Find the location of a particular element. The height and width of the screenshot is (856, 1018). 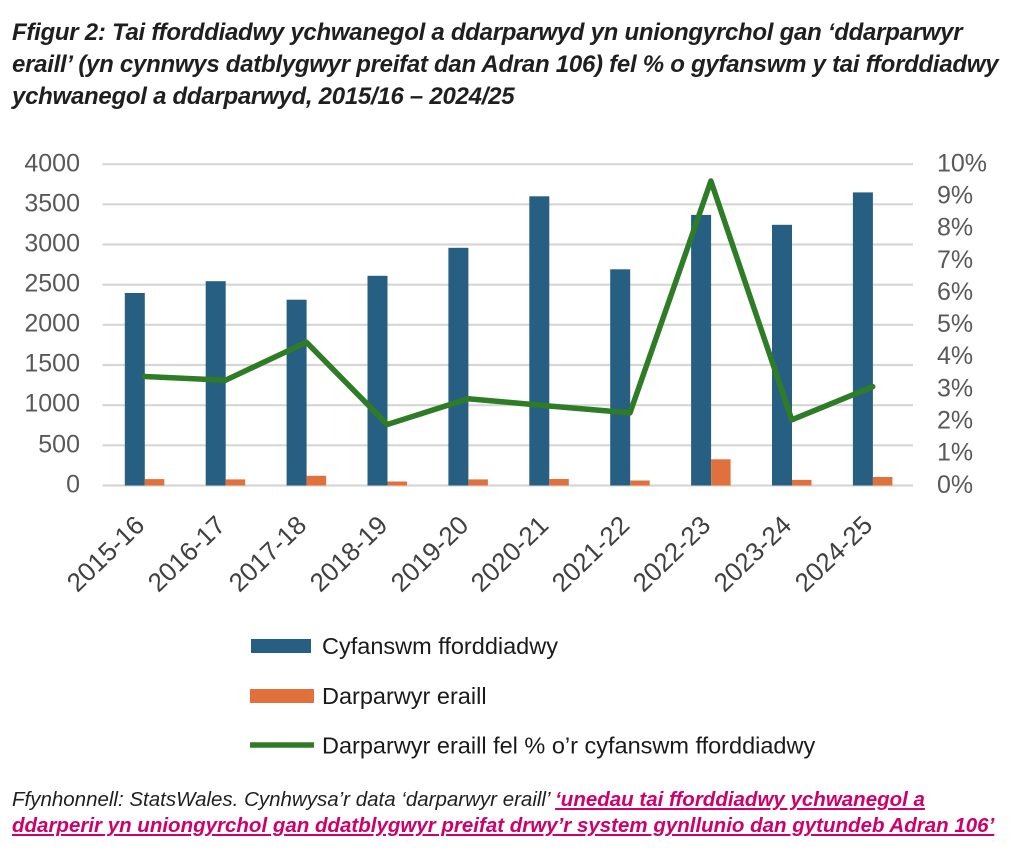

svg-text: Cyfanswm fforddiadwy is located at coordinates (440, 646).